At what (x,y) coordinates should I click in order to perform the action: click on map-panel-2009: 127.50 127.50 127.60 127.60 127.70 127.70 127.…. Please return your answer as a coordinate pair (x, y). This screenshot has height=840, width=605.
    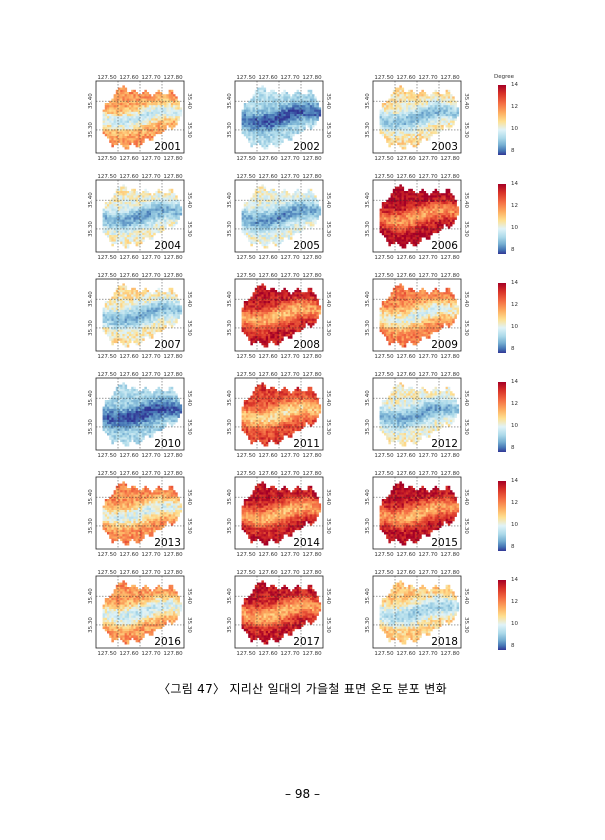
    Looking at the image, I should click on (414, 317).